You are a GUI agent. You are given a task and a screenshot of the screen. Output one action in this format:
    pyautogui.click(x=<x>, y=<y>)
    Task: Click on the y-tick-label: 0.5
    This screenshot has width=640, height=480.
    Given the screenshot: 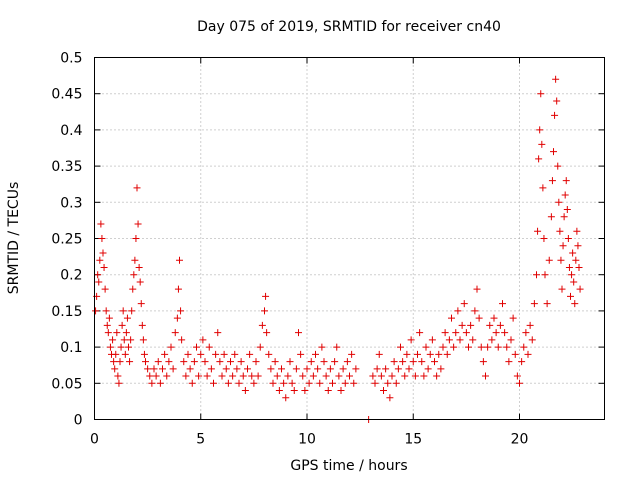 What is the action you would take?
    pyautogui.click(x=71, y=59)
    